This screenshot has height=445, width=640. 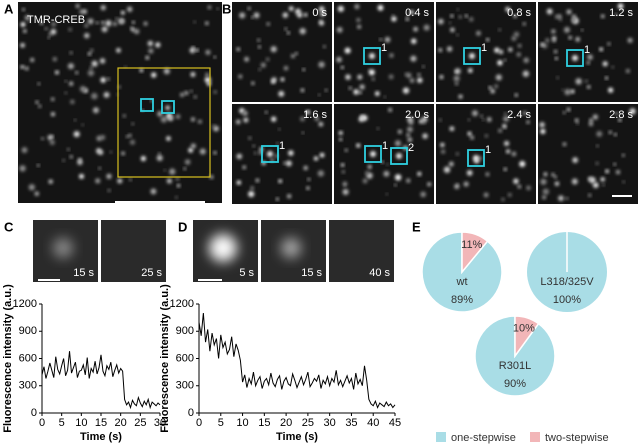 What do you see at coordinates (351, 423) in the screenshot?
I see `x-tick-label: 35` at bounding box center [351, 423].